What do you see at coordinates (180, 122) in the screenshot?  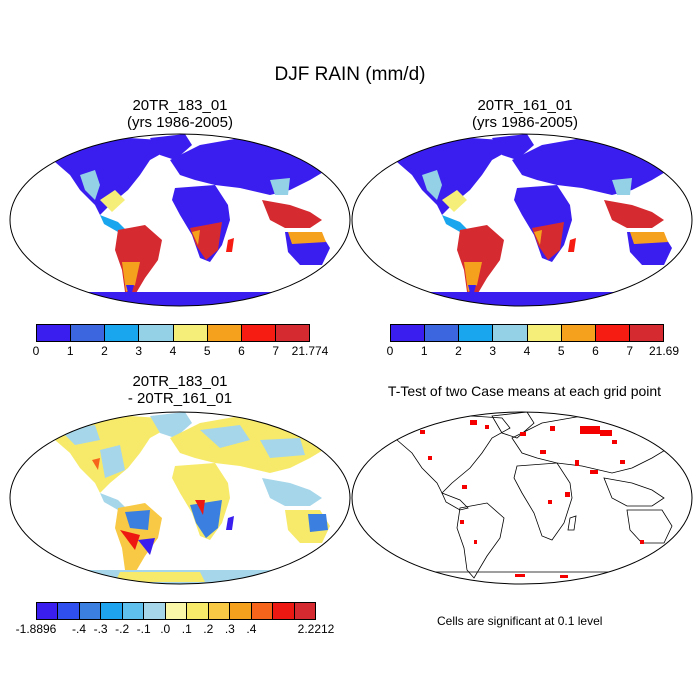 I see `panel-1-title-line2: (yrs 1986-2005)` at bounding box center [180, 122].